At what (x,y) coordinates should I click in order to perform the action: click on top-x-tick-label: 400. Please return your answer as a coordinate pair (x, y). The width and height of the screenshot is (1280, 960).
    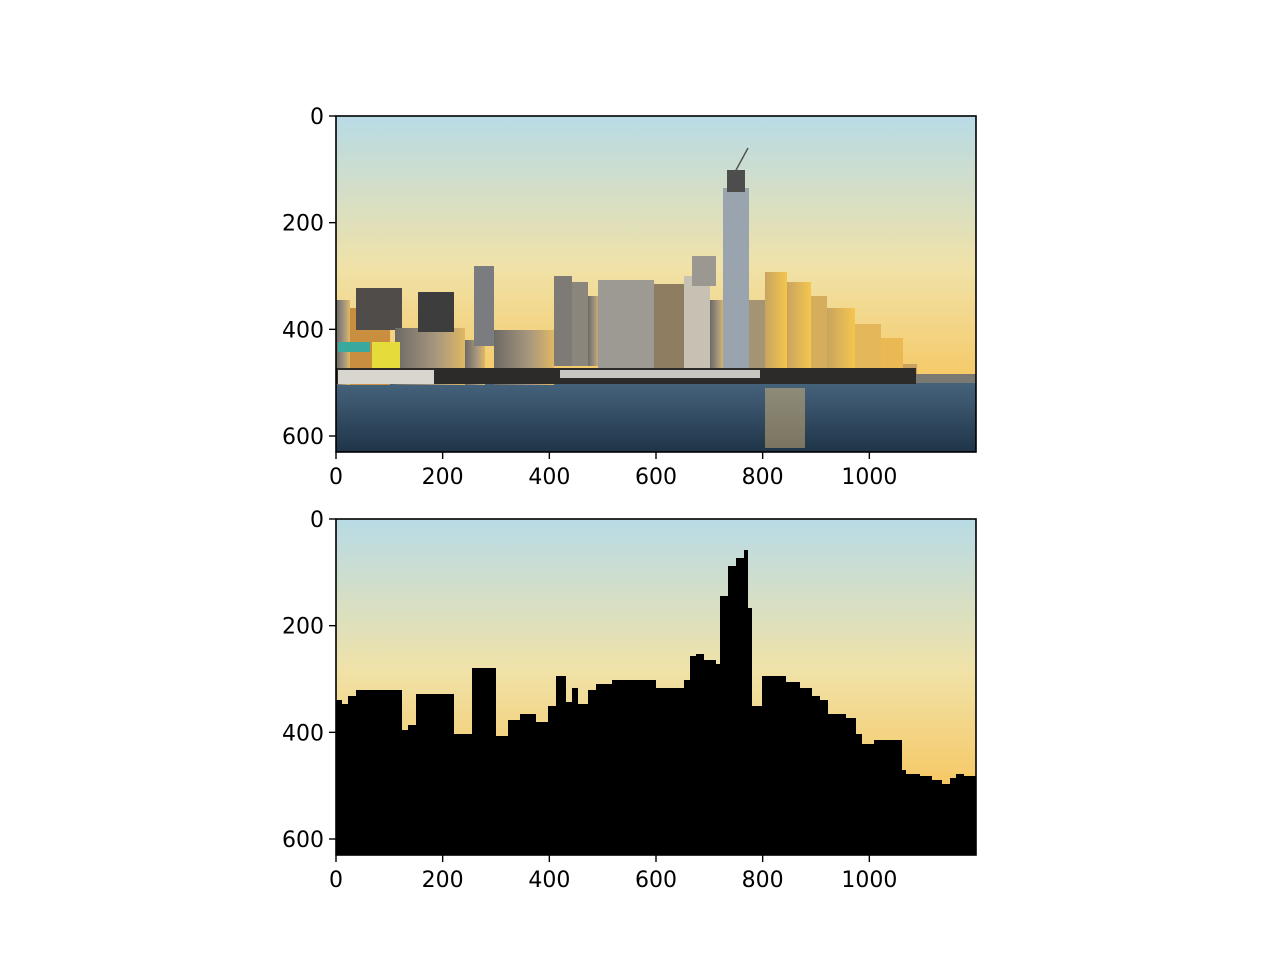
    Looking at the image, I should click on (549, 477).